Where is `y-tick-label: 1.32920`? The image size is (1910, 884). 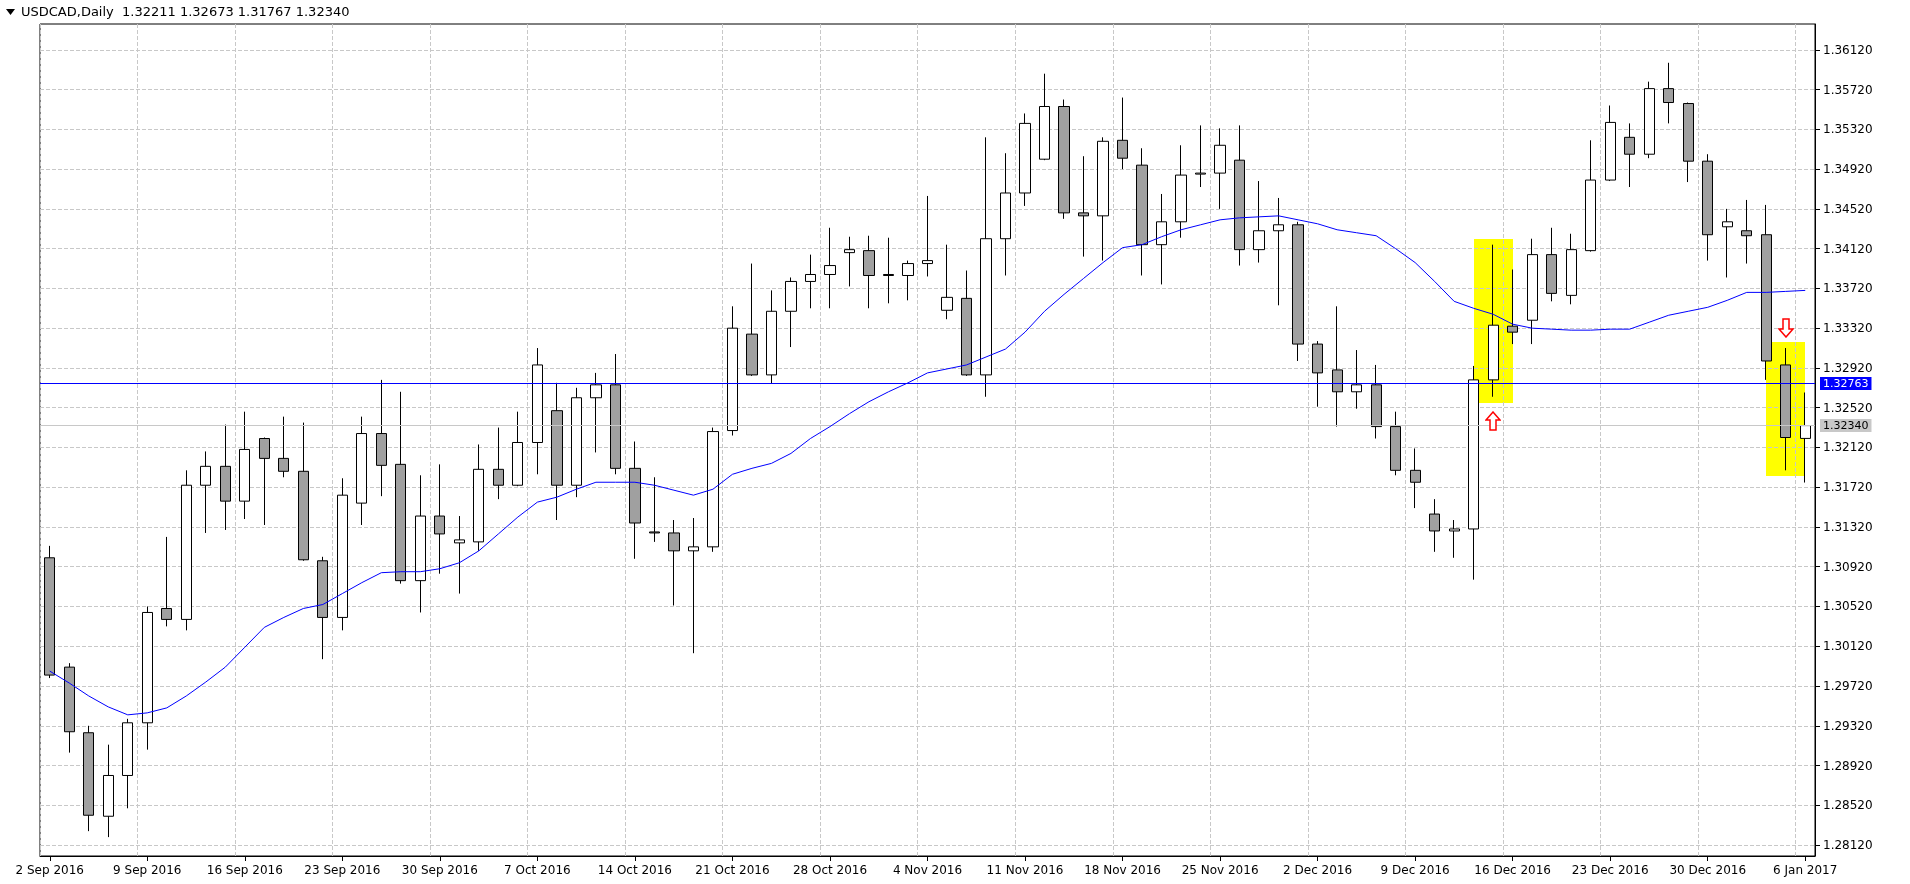 y-tick-label: 1.32920 is located at coordinates (1848, 367).